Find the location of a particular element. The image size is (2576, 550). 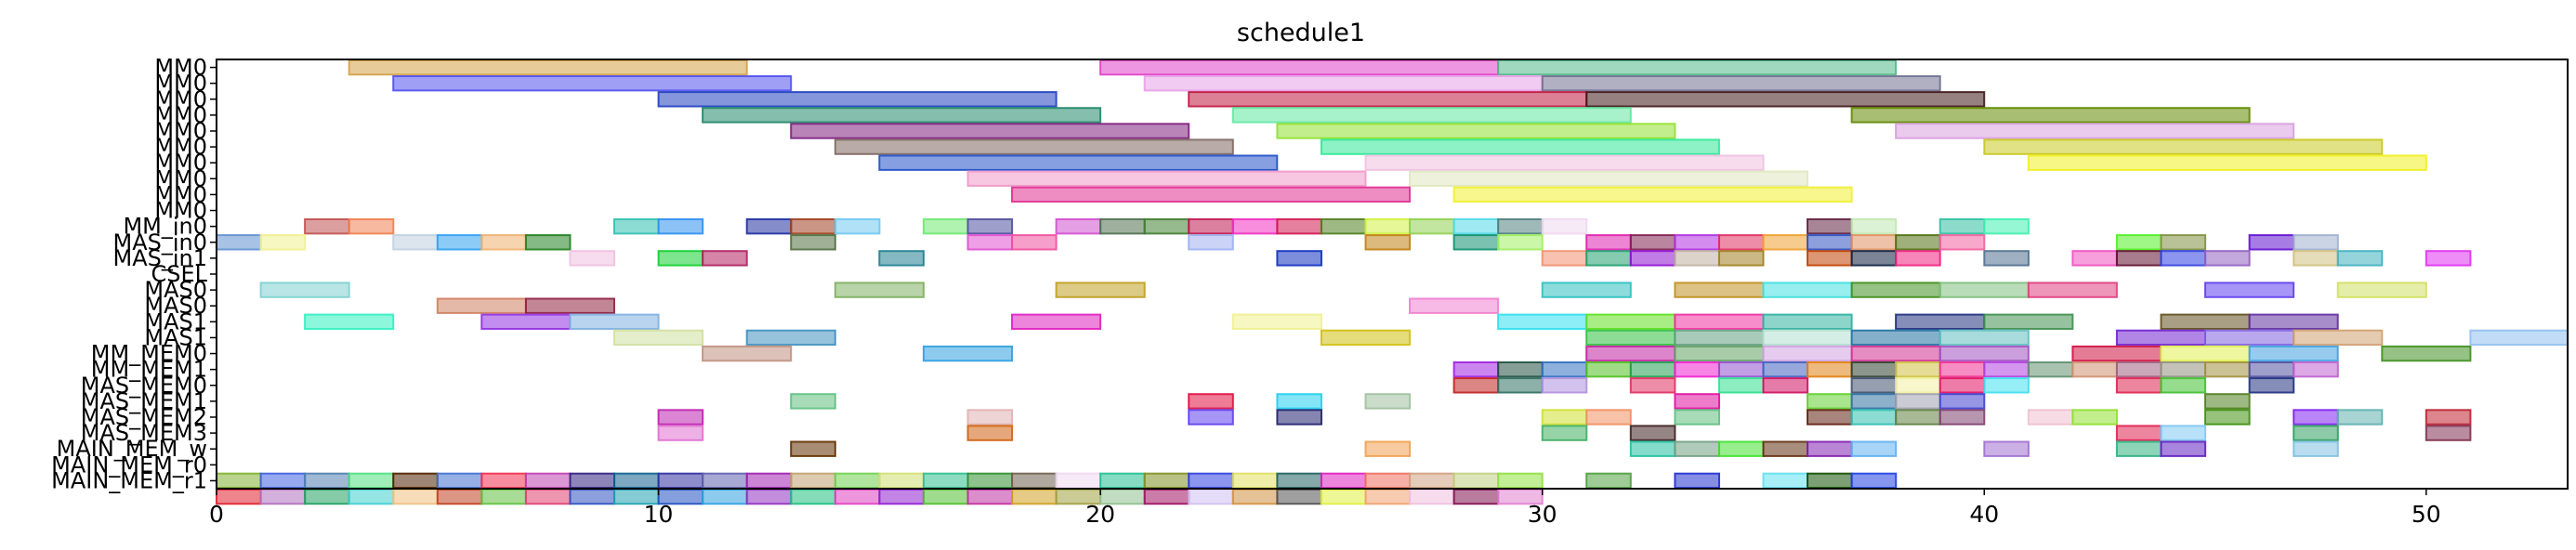

x-tick-label: 20 is located at coordinates (1100, 515).